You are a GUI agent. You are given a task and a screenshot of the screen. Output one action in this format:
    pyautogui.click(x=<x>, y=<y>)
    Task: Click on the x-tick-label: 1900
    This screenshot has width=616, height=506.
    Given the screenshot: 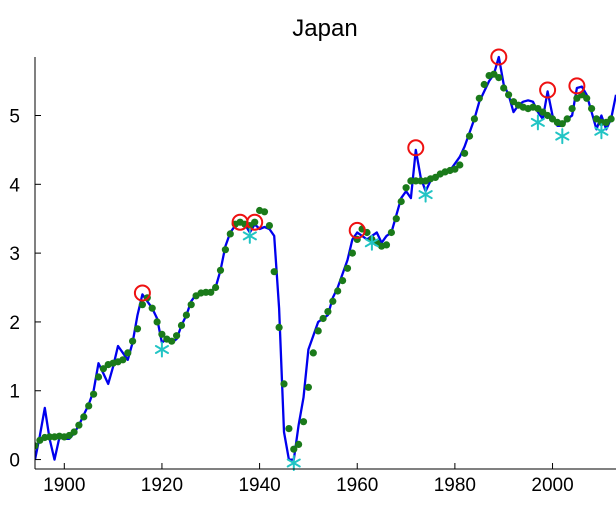 What is the action you would take?
    pyautogui.click(x=64, y=485)
    